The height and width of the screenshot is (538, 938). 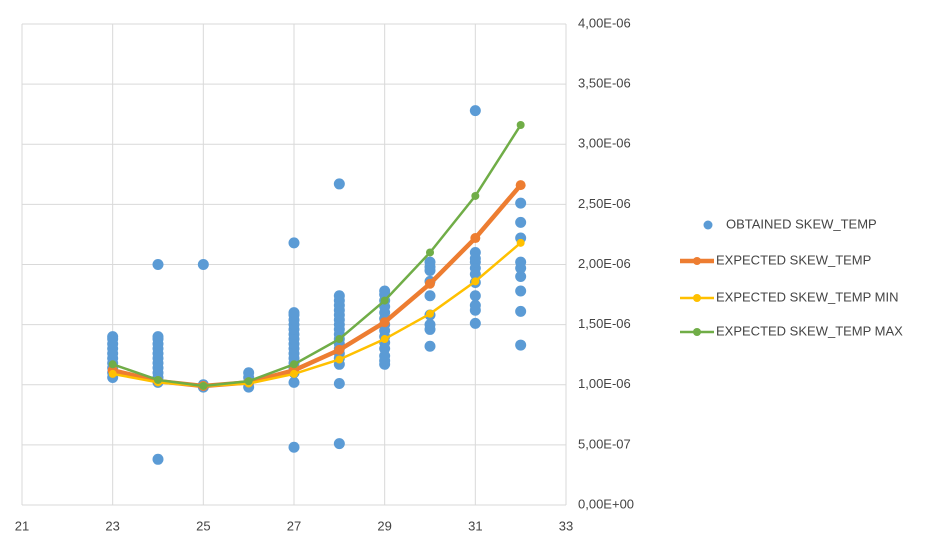 I want to click on y-tick-label: 4,00E-06, so click(x=604, y=22).